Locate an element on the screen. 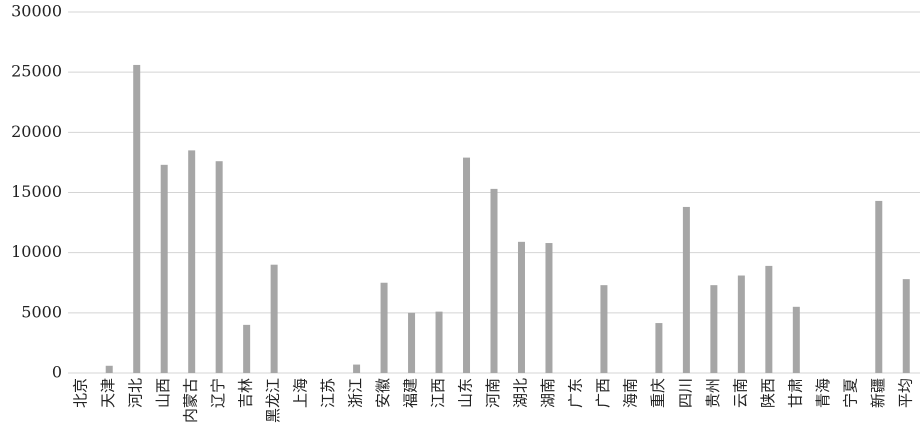 The width and height of the screenshot is (922, 443). y-tick-label: 25000 is located at coordinates (36, 71).